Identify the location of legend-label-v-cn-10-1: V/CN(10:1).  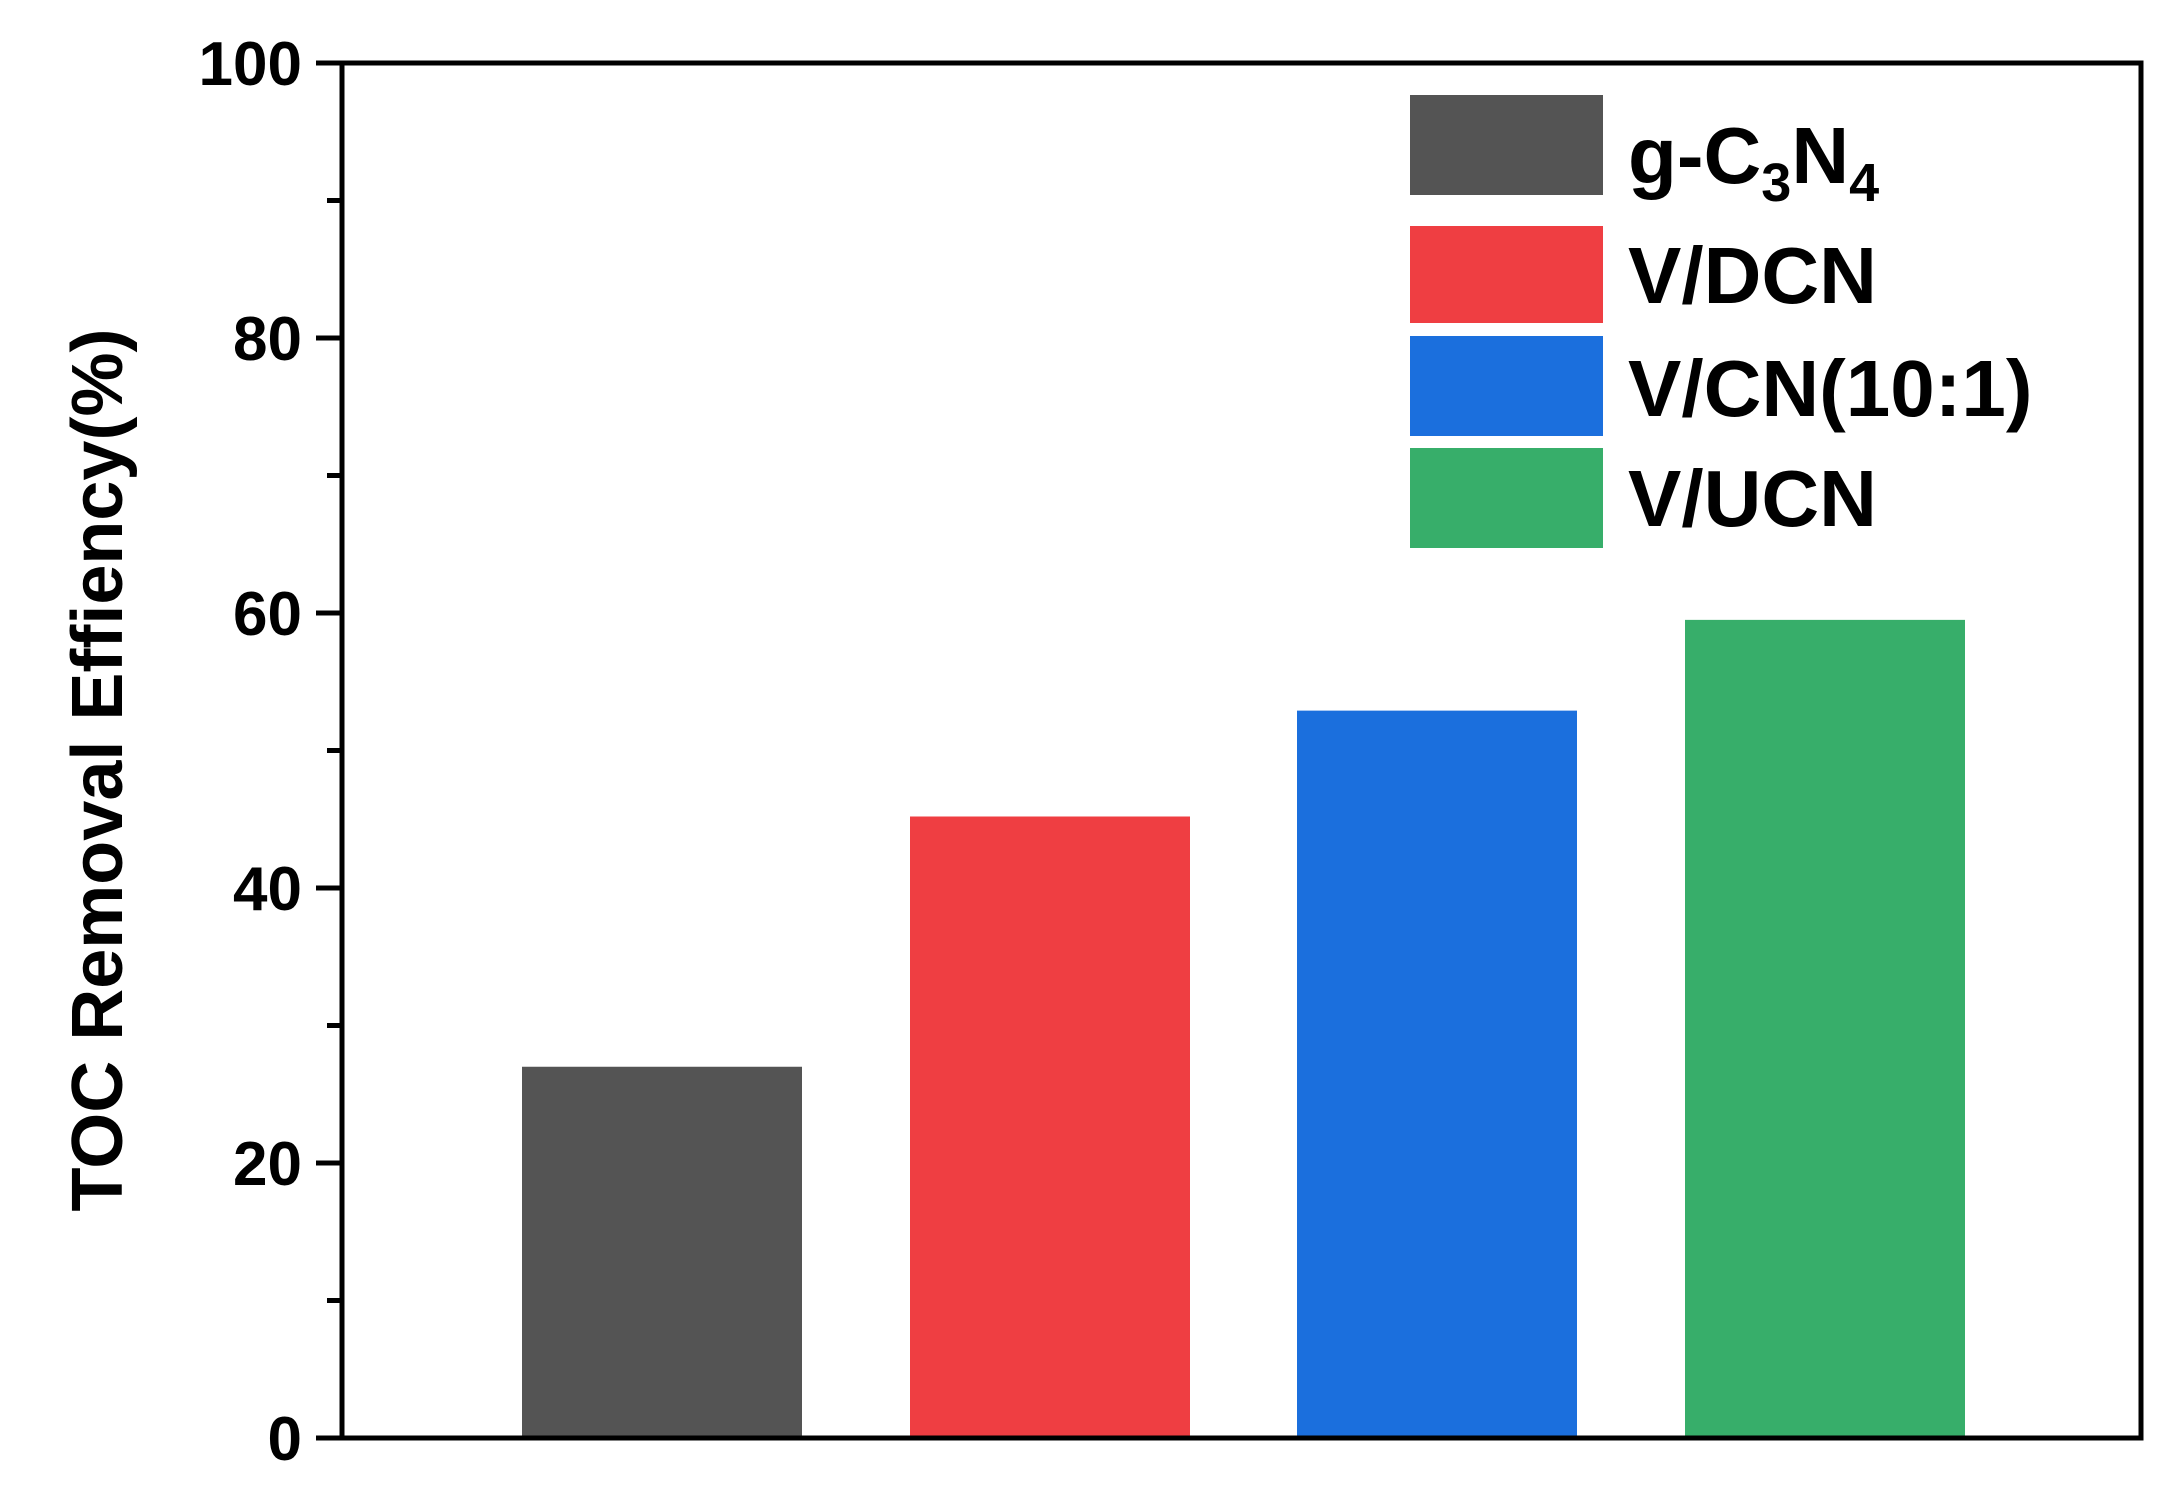
(1830, 388).